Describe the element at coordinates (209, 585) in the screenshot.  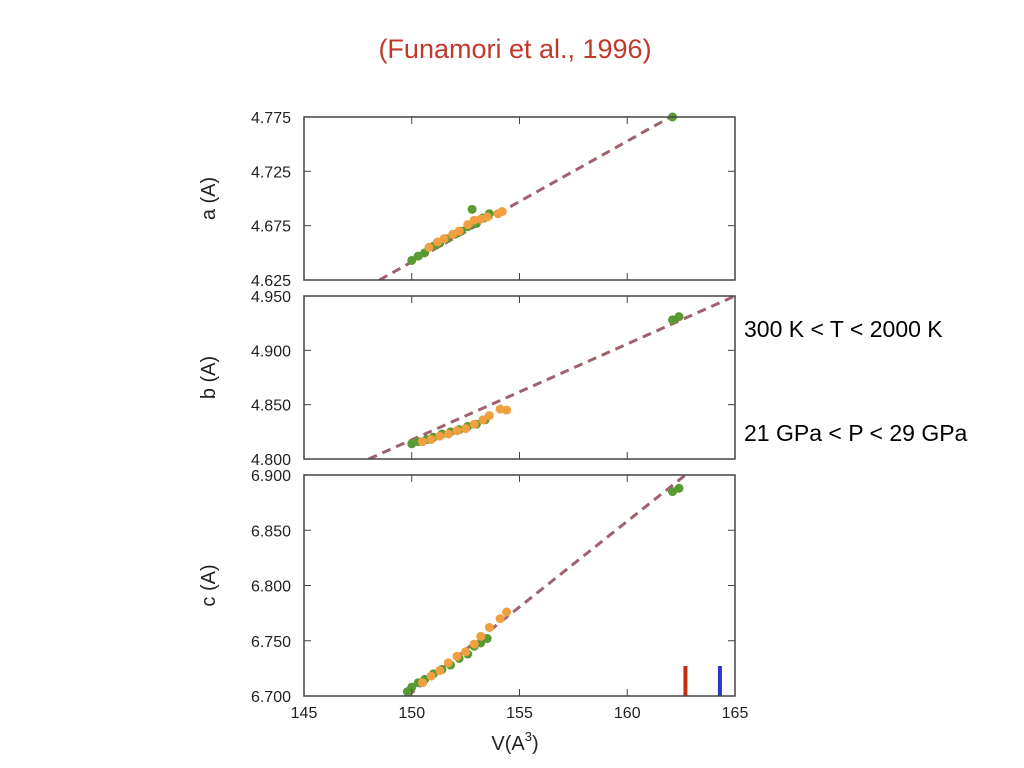
I see `y-axis-label: c (A)` at that location.